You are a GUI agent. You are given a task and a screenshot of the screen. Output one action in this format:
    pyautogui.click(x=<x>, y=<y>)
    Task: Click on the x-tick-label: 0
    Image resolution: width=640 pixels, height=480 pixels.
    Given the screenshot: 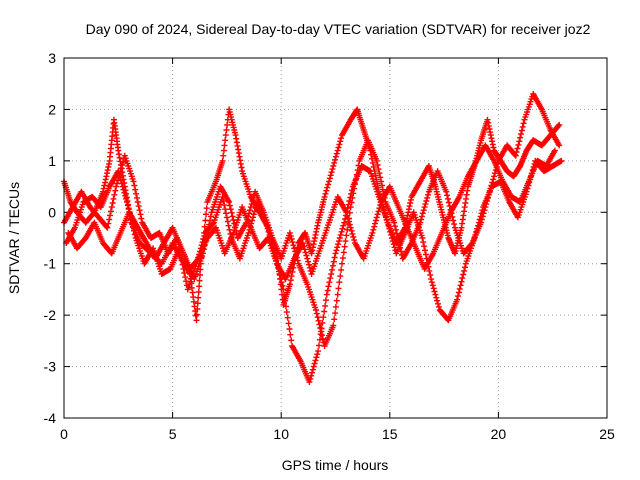 What is the action you would take?
    pyautogui.click(x=64, y=434)
    